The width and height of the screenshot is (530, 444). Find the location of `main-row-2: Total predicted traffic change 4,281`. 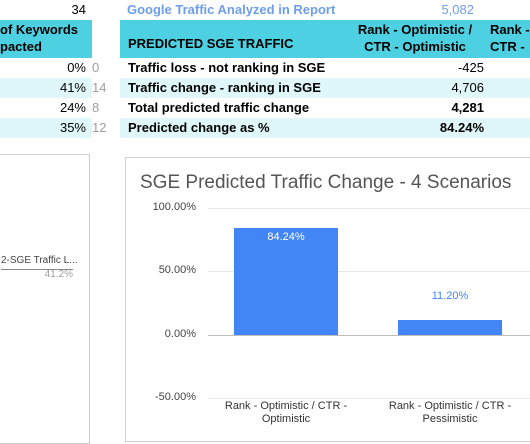

main-row-2: Total predicted traffic change 4,281 is located at coordinates (325, 108).